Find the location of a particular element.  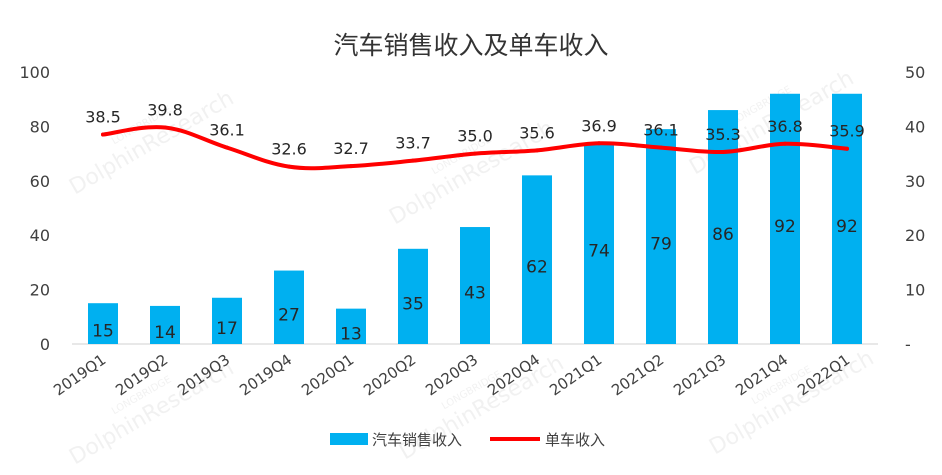

bar-data-label: 74 is located at coordinates (599, 251).